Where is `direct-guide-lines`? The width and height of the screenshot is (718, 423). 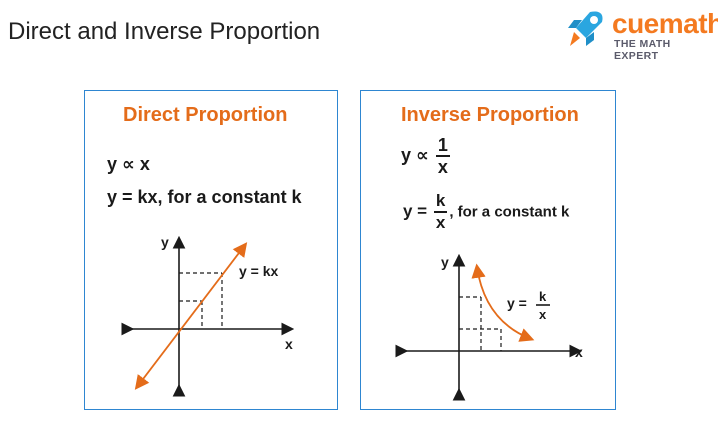
direct-guide-lines is located at coordinates (201, 300).